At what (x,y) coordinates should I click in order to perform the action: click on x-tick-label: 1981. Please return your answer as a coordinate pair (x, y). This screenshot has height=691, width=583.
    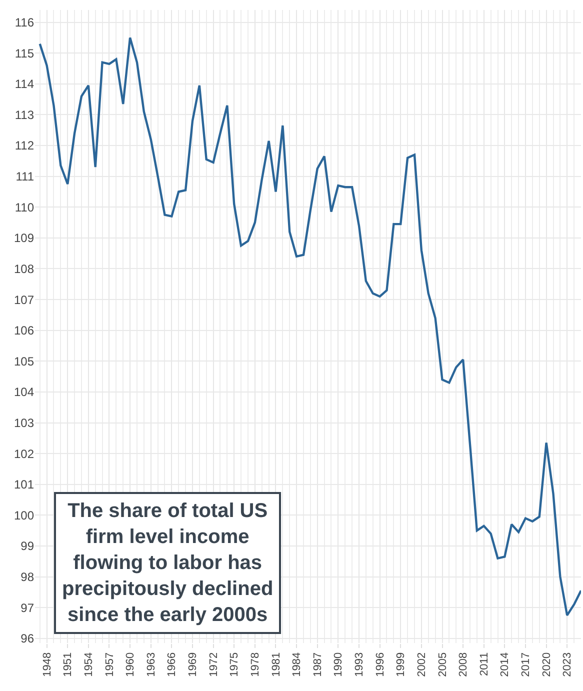
    Looking at the image, I should click on (276, 664).